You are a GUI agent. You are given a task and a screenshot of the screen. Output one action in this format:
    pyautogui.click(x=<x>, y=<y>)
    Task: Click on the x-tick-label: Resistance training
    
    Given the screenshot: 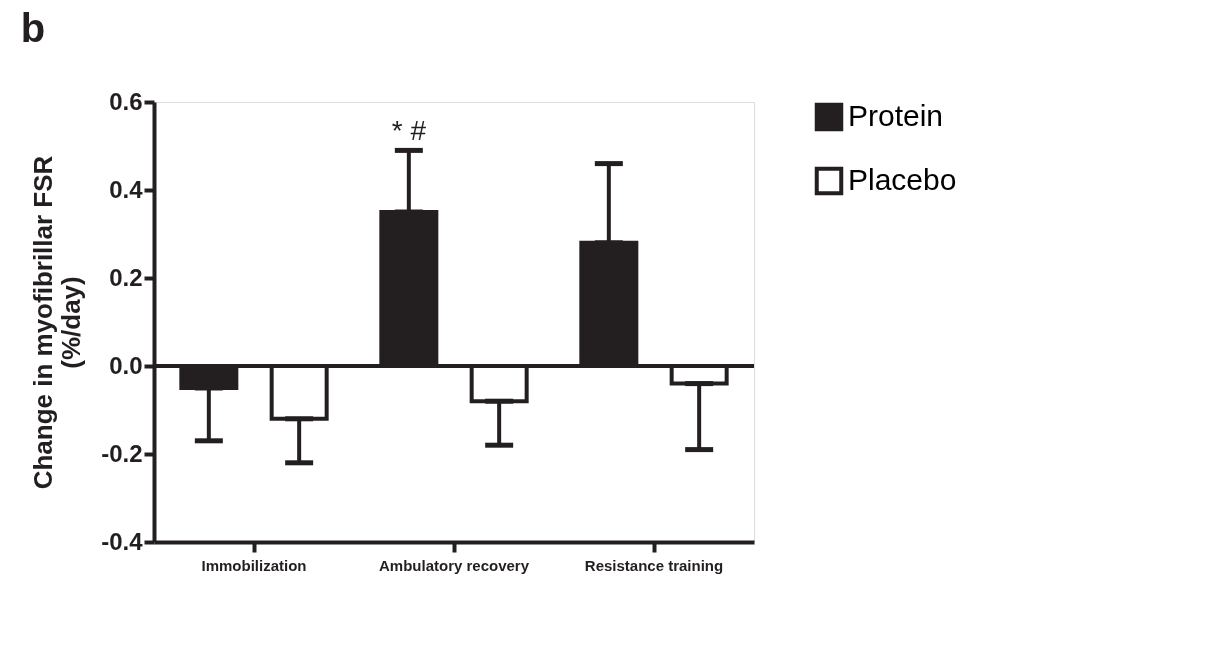 What is the action you would take?
    pyautogui.click(x=654, y=565)
    